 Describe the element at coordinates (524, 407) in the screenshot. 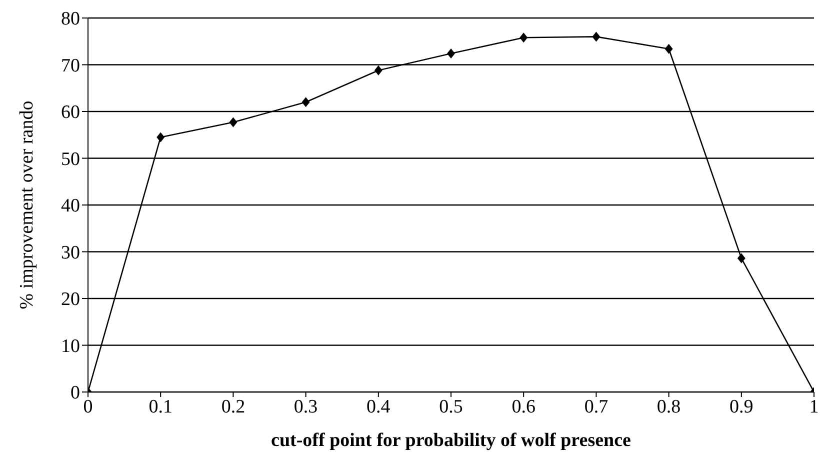

I see `x-tick-label: 0.6` at that location.